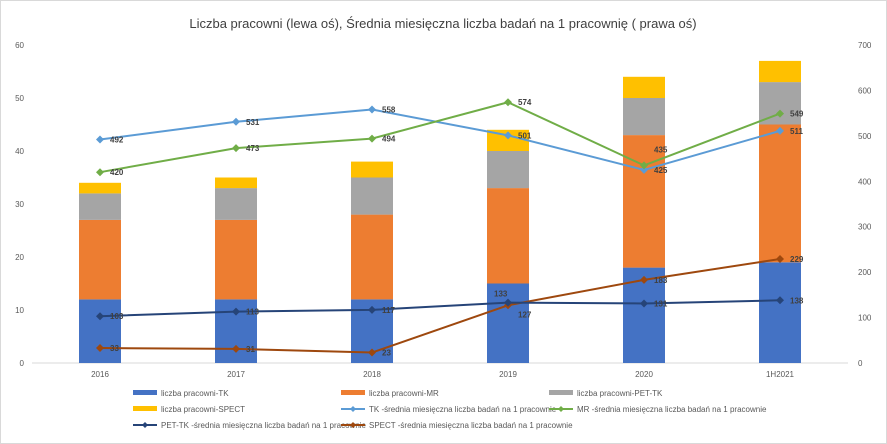 The image size is (887, 444). What do you see at coordinates (404, 393) in the screenshot?
I see `legend-label: liczba pracowni-MR` at bounding box center [404, 393].